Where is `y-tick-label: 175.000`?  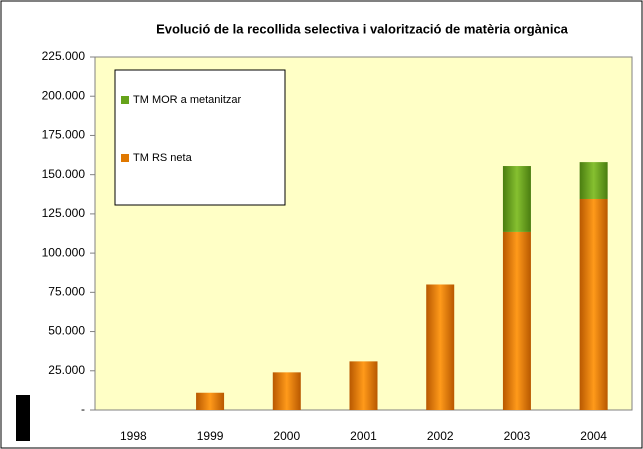 y-tick-label: 175.000 is located at coordinates (64, 135).